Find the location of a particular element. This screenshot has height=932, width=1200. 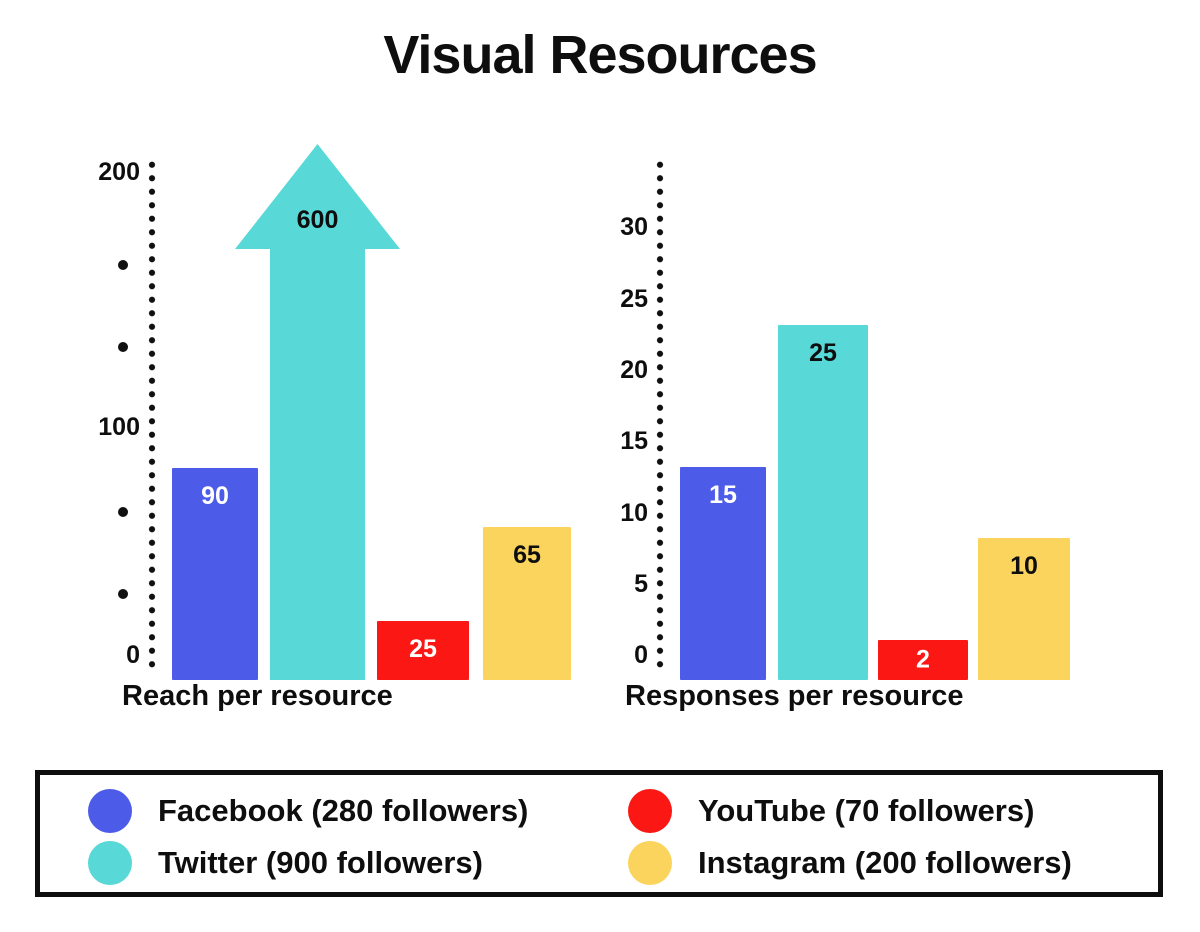

bar-youtube-responses: 2 is located at coordinates (923, 660).